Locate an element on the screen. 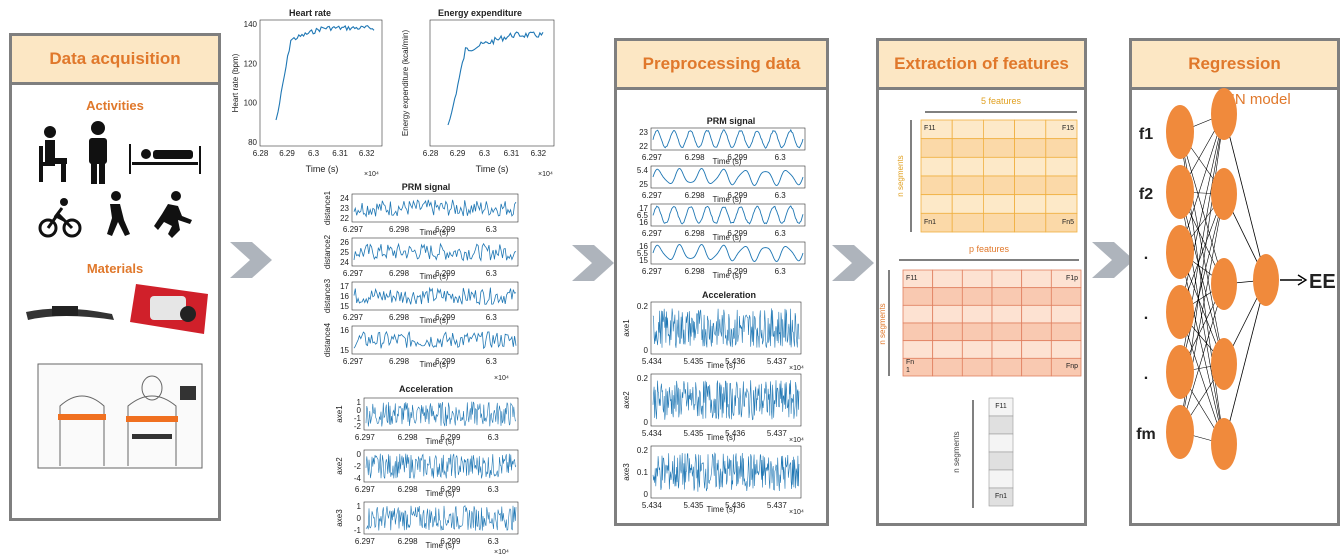 Image resolution: width=1343 pixels, height=558 pixels. x-exponent-label: ×10⁴ is located at coordinates (501, 378).